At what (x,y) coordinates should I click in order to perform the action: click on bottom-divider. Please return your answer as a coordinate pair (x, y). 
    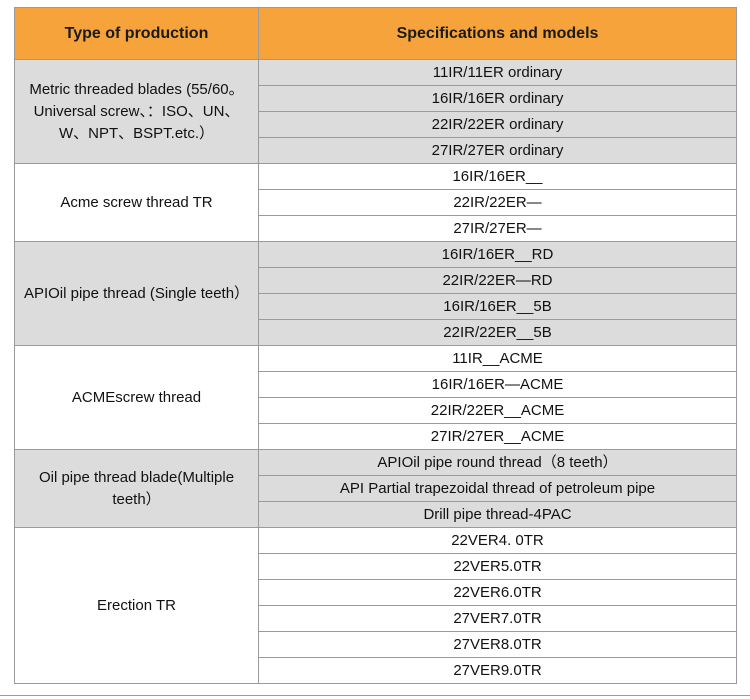
    Looking at the image, I should click on (375, 695).